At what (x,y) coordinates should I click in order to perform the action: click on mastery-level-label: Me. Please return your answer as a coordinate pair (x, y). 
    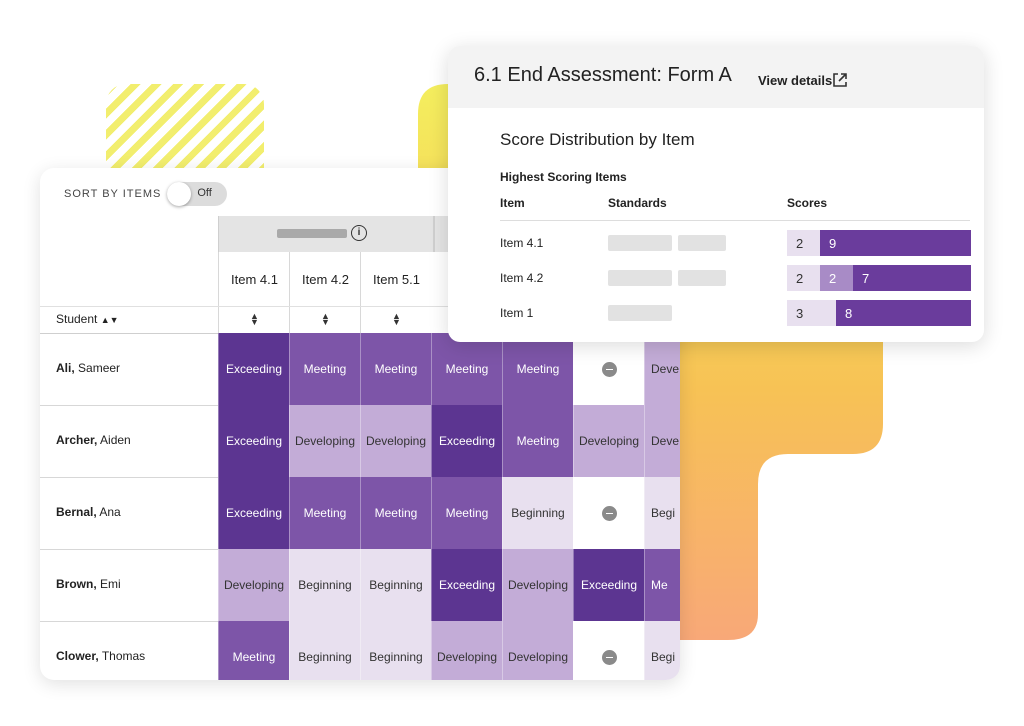
    Looking at the image, I should click on (659, 585).